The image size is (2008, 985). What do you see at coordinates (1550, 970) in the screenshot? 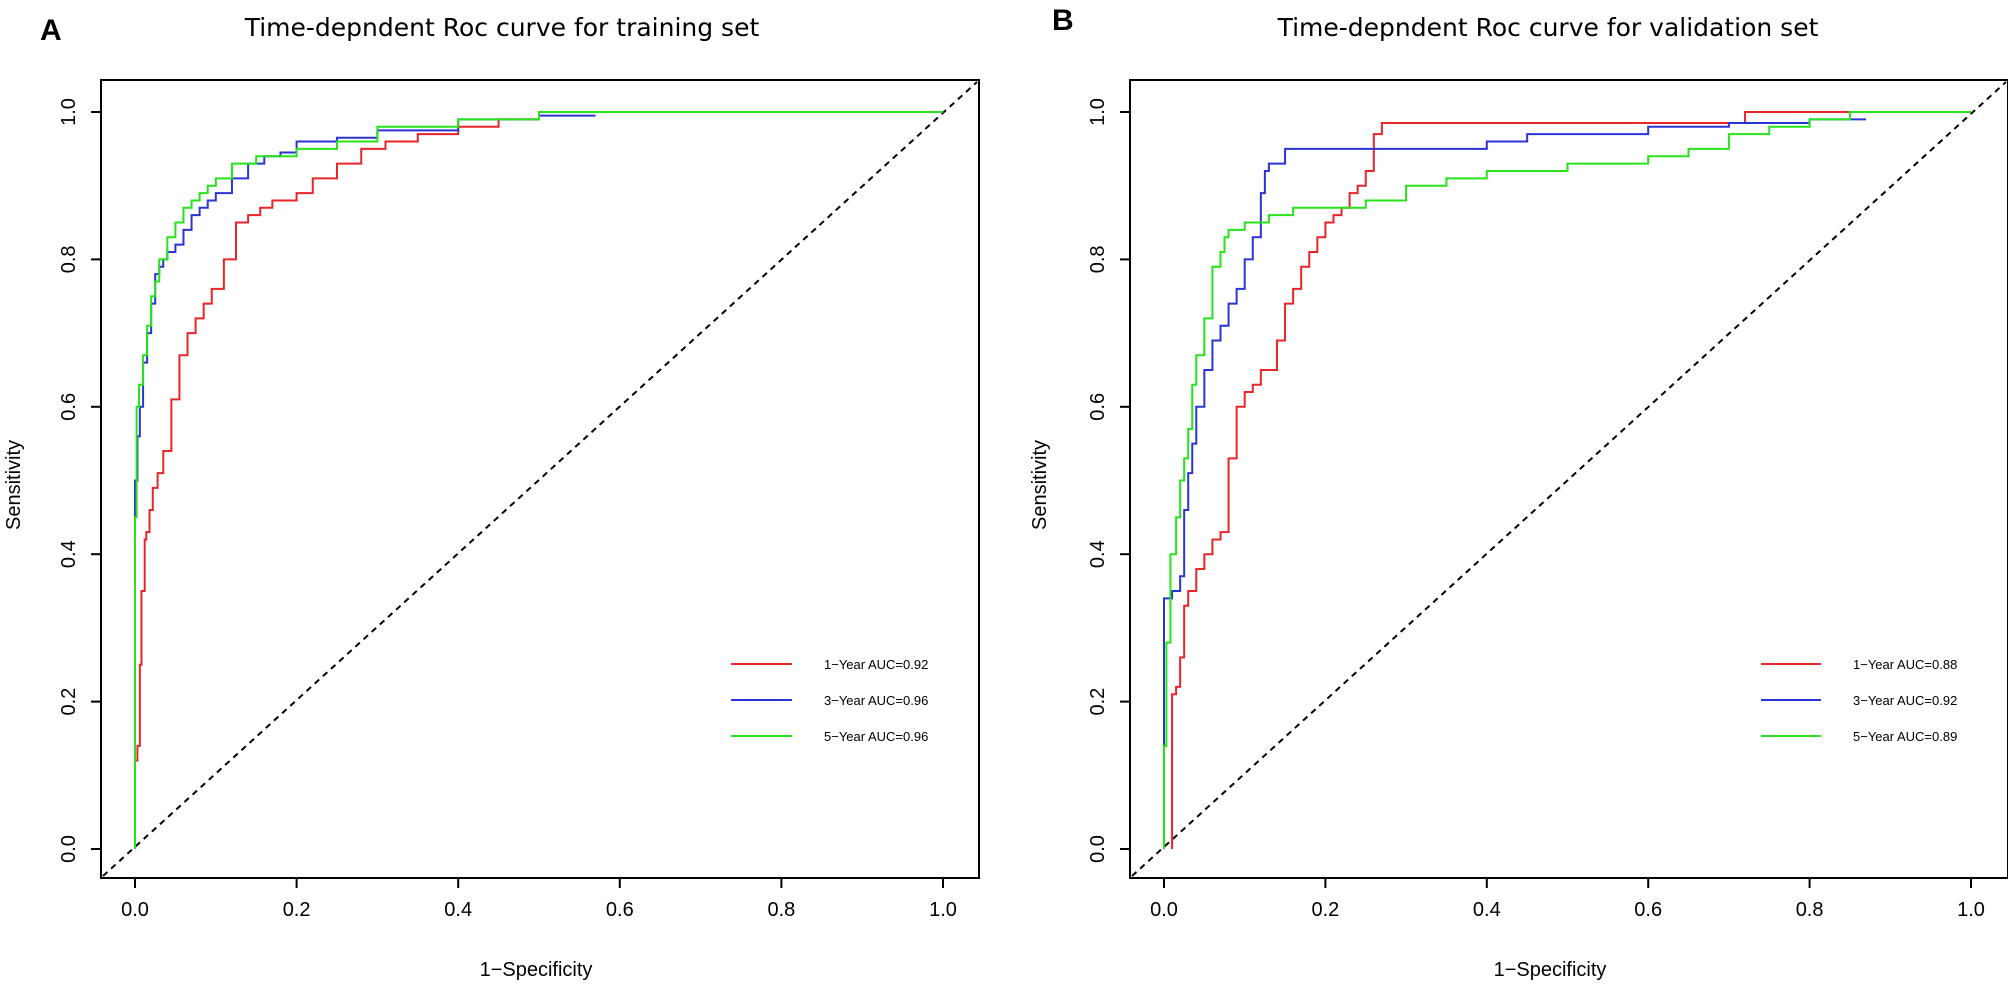
I see `validation-x-axis-title: 1−Specificity` at bounding box center [1550, 970].